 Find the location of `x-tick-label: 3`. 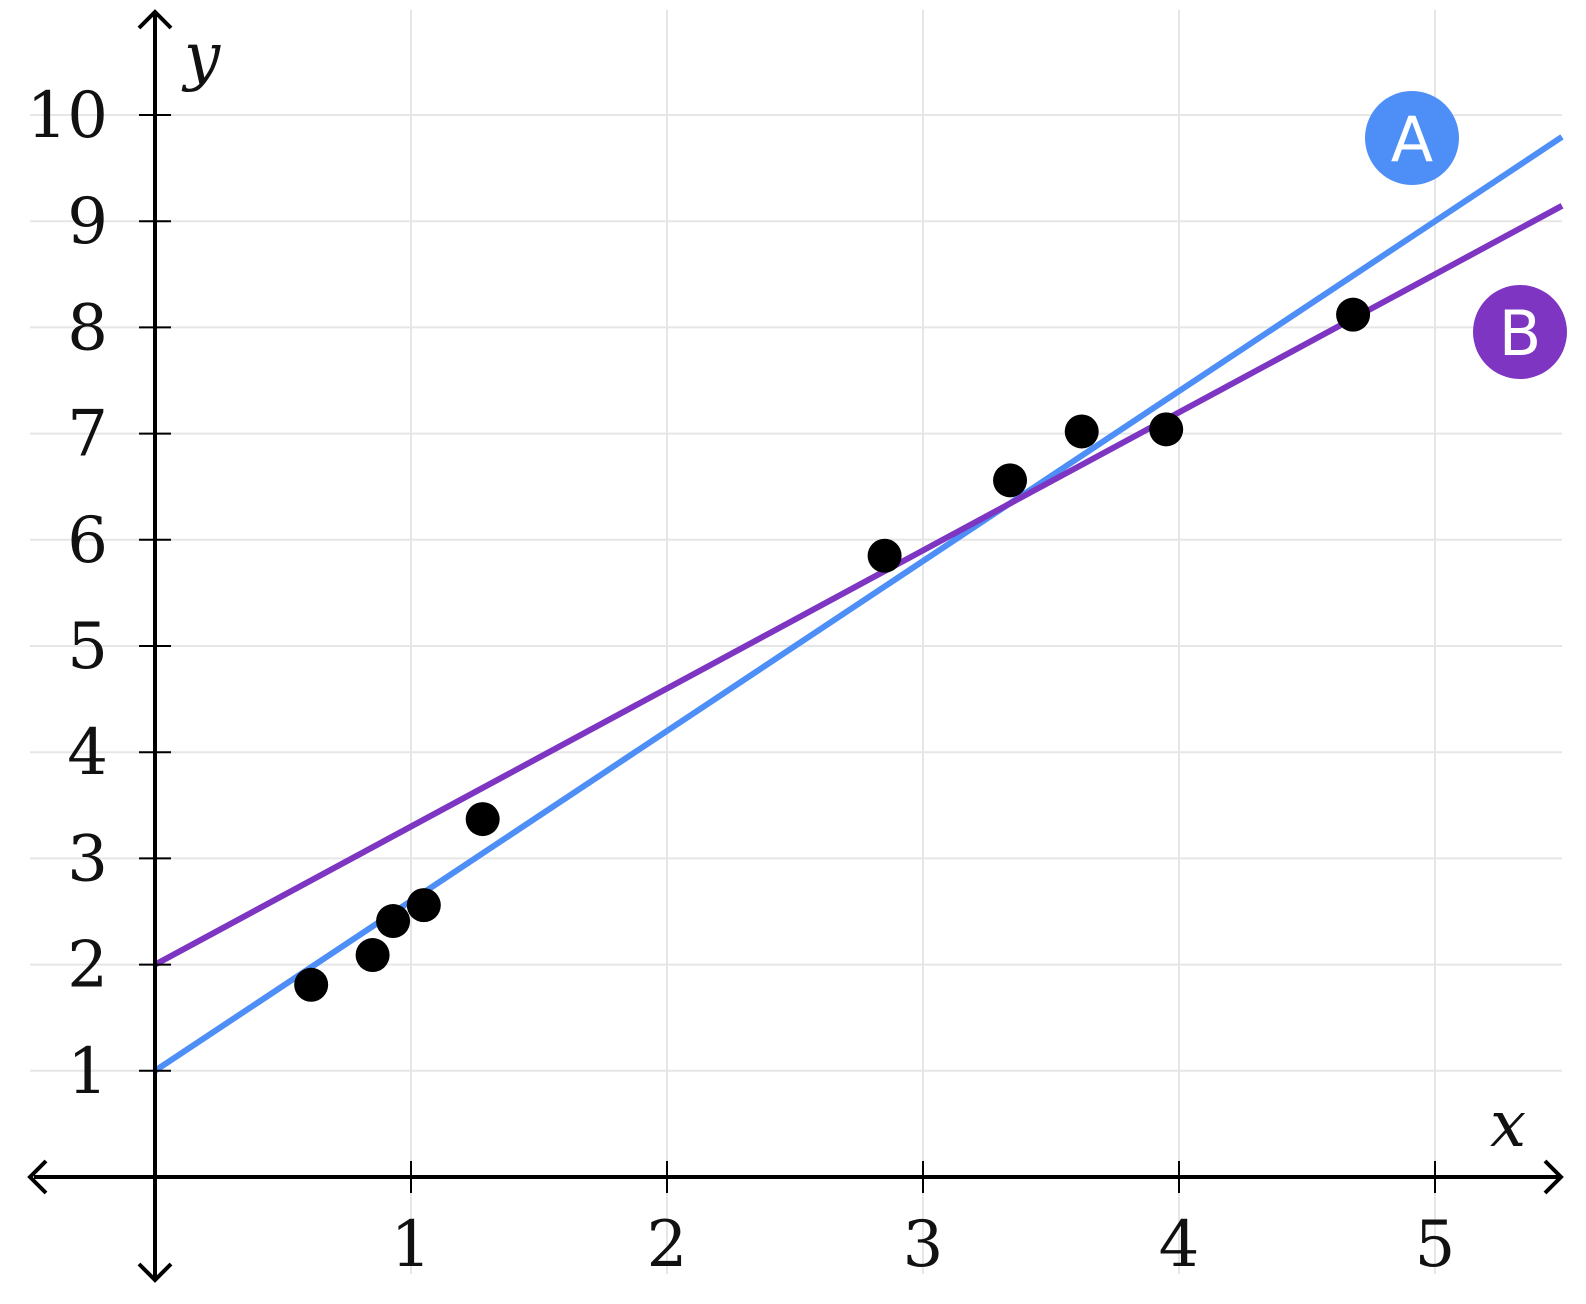

x-tick-label: 3 is located at coordinates (923, 1245).